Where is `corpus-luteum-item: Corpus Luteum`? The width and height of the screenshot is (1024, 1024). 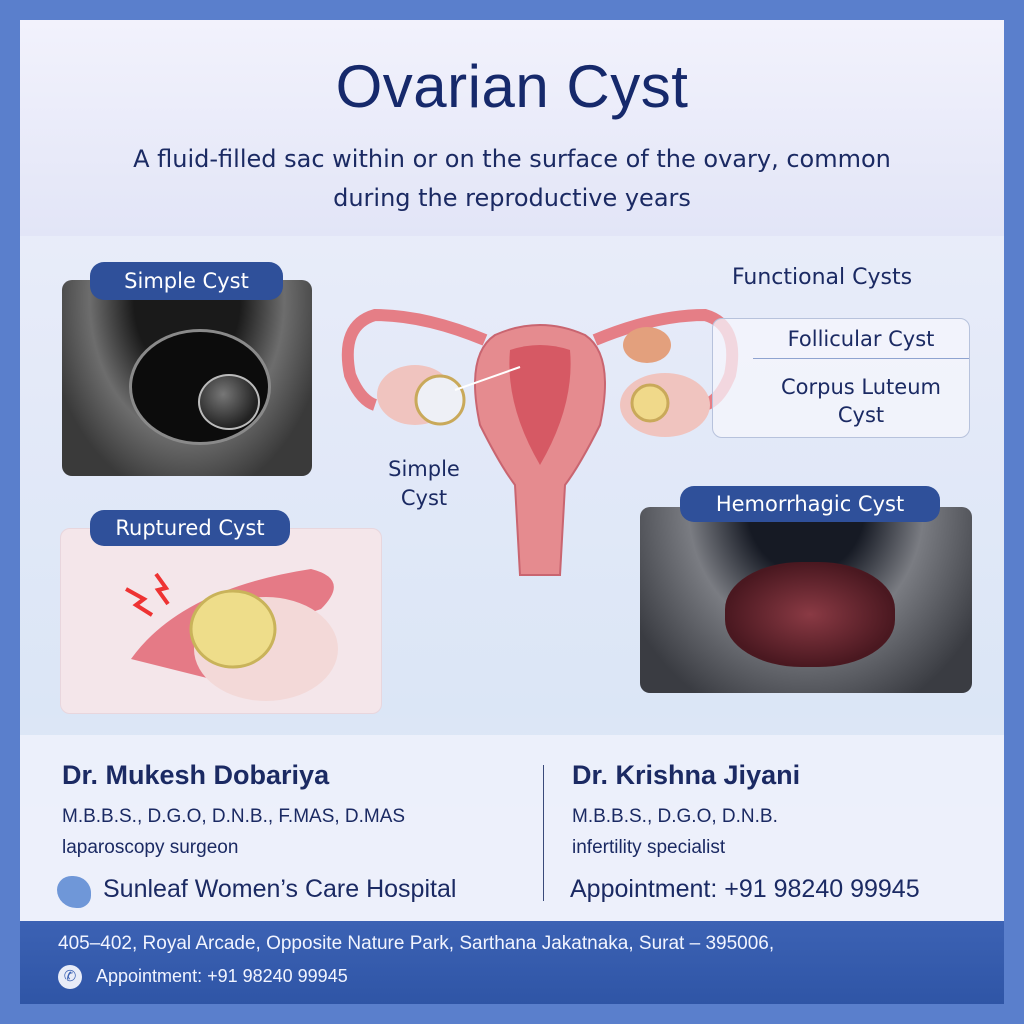
corpus-luteum-item: Corpus Luteum is located at coordinates (861, 387).